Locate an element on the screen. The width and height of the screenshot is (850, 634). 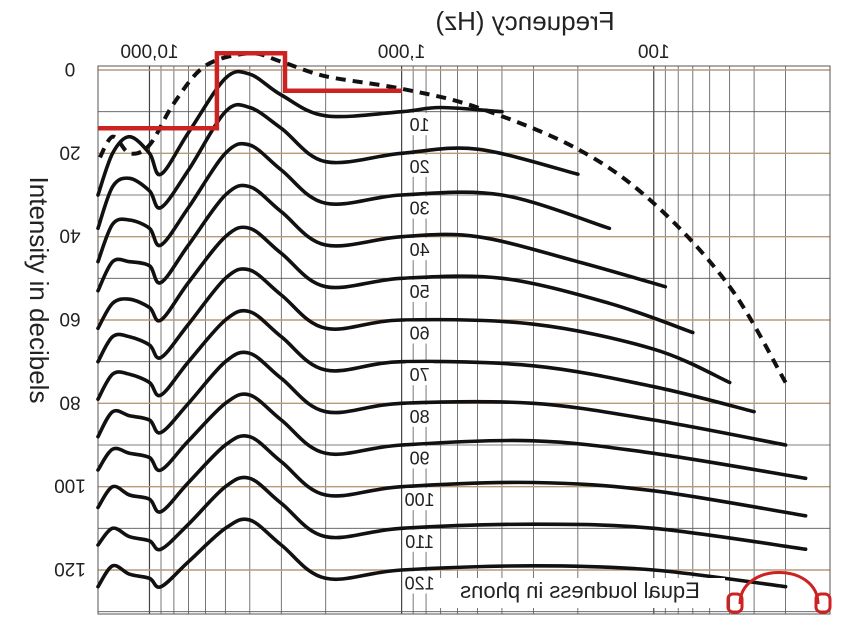
y-tick-label: 40 is located at coordinates (69, 235).